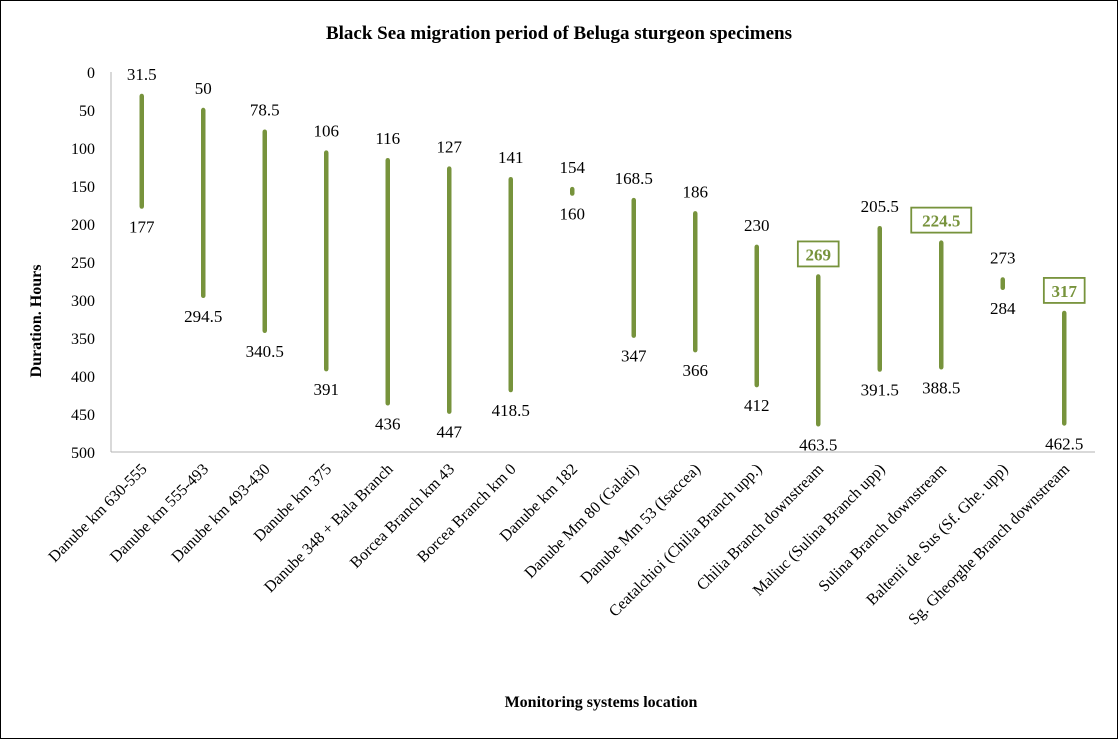  I want to click on end-label: 388.5, so click(941, 387).